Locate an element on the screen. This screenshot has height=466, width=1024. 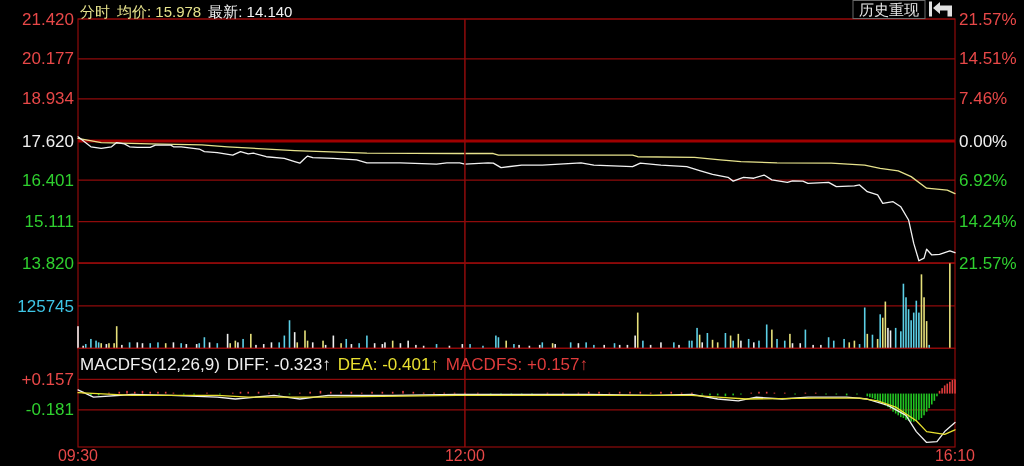
chart-title: MACDFS(12,26,9) is located at coordinates (150, 364).